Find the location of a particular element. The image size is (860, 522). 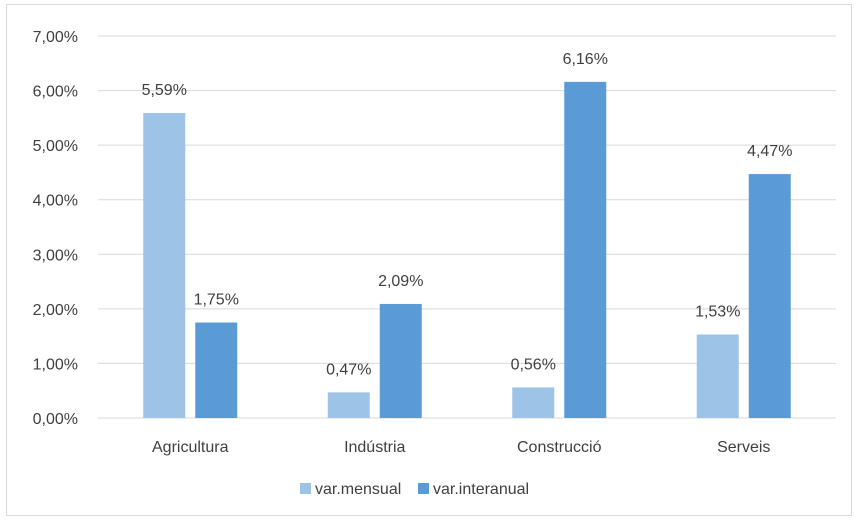

legend-label: var.interanual is located at coordinates (481, 489).